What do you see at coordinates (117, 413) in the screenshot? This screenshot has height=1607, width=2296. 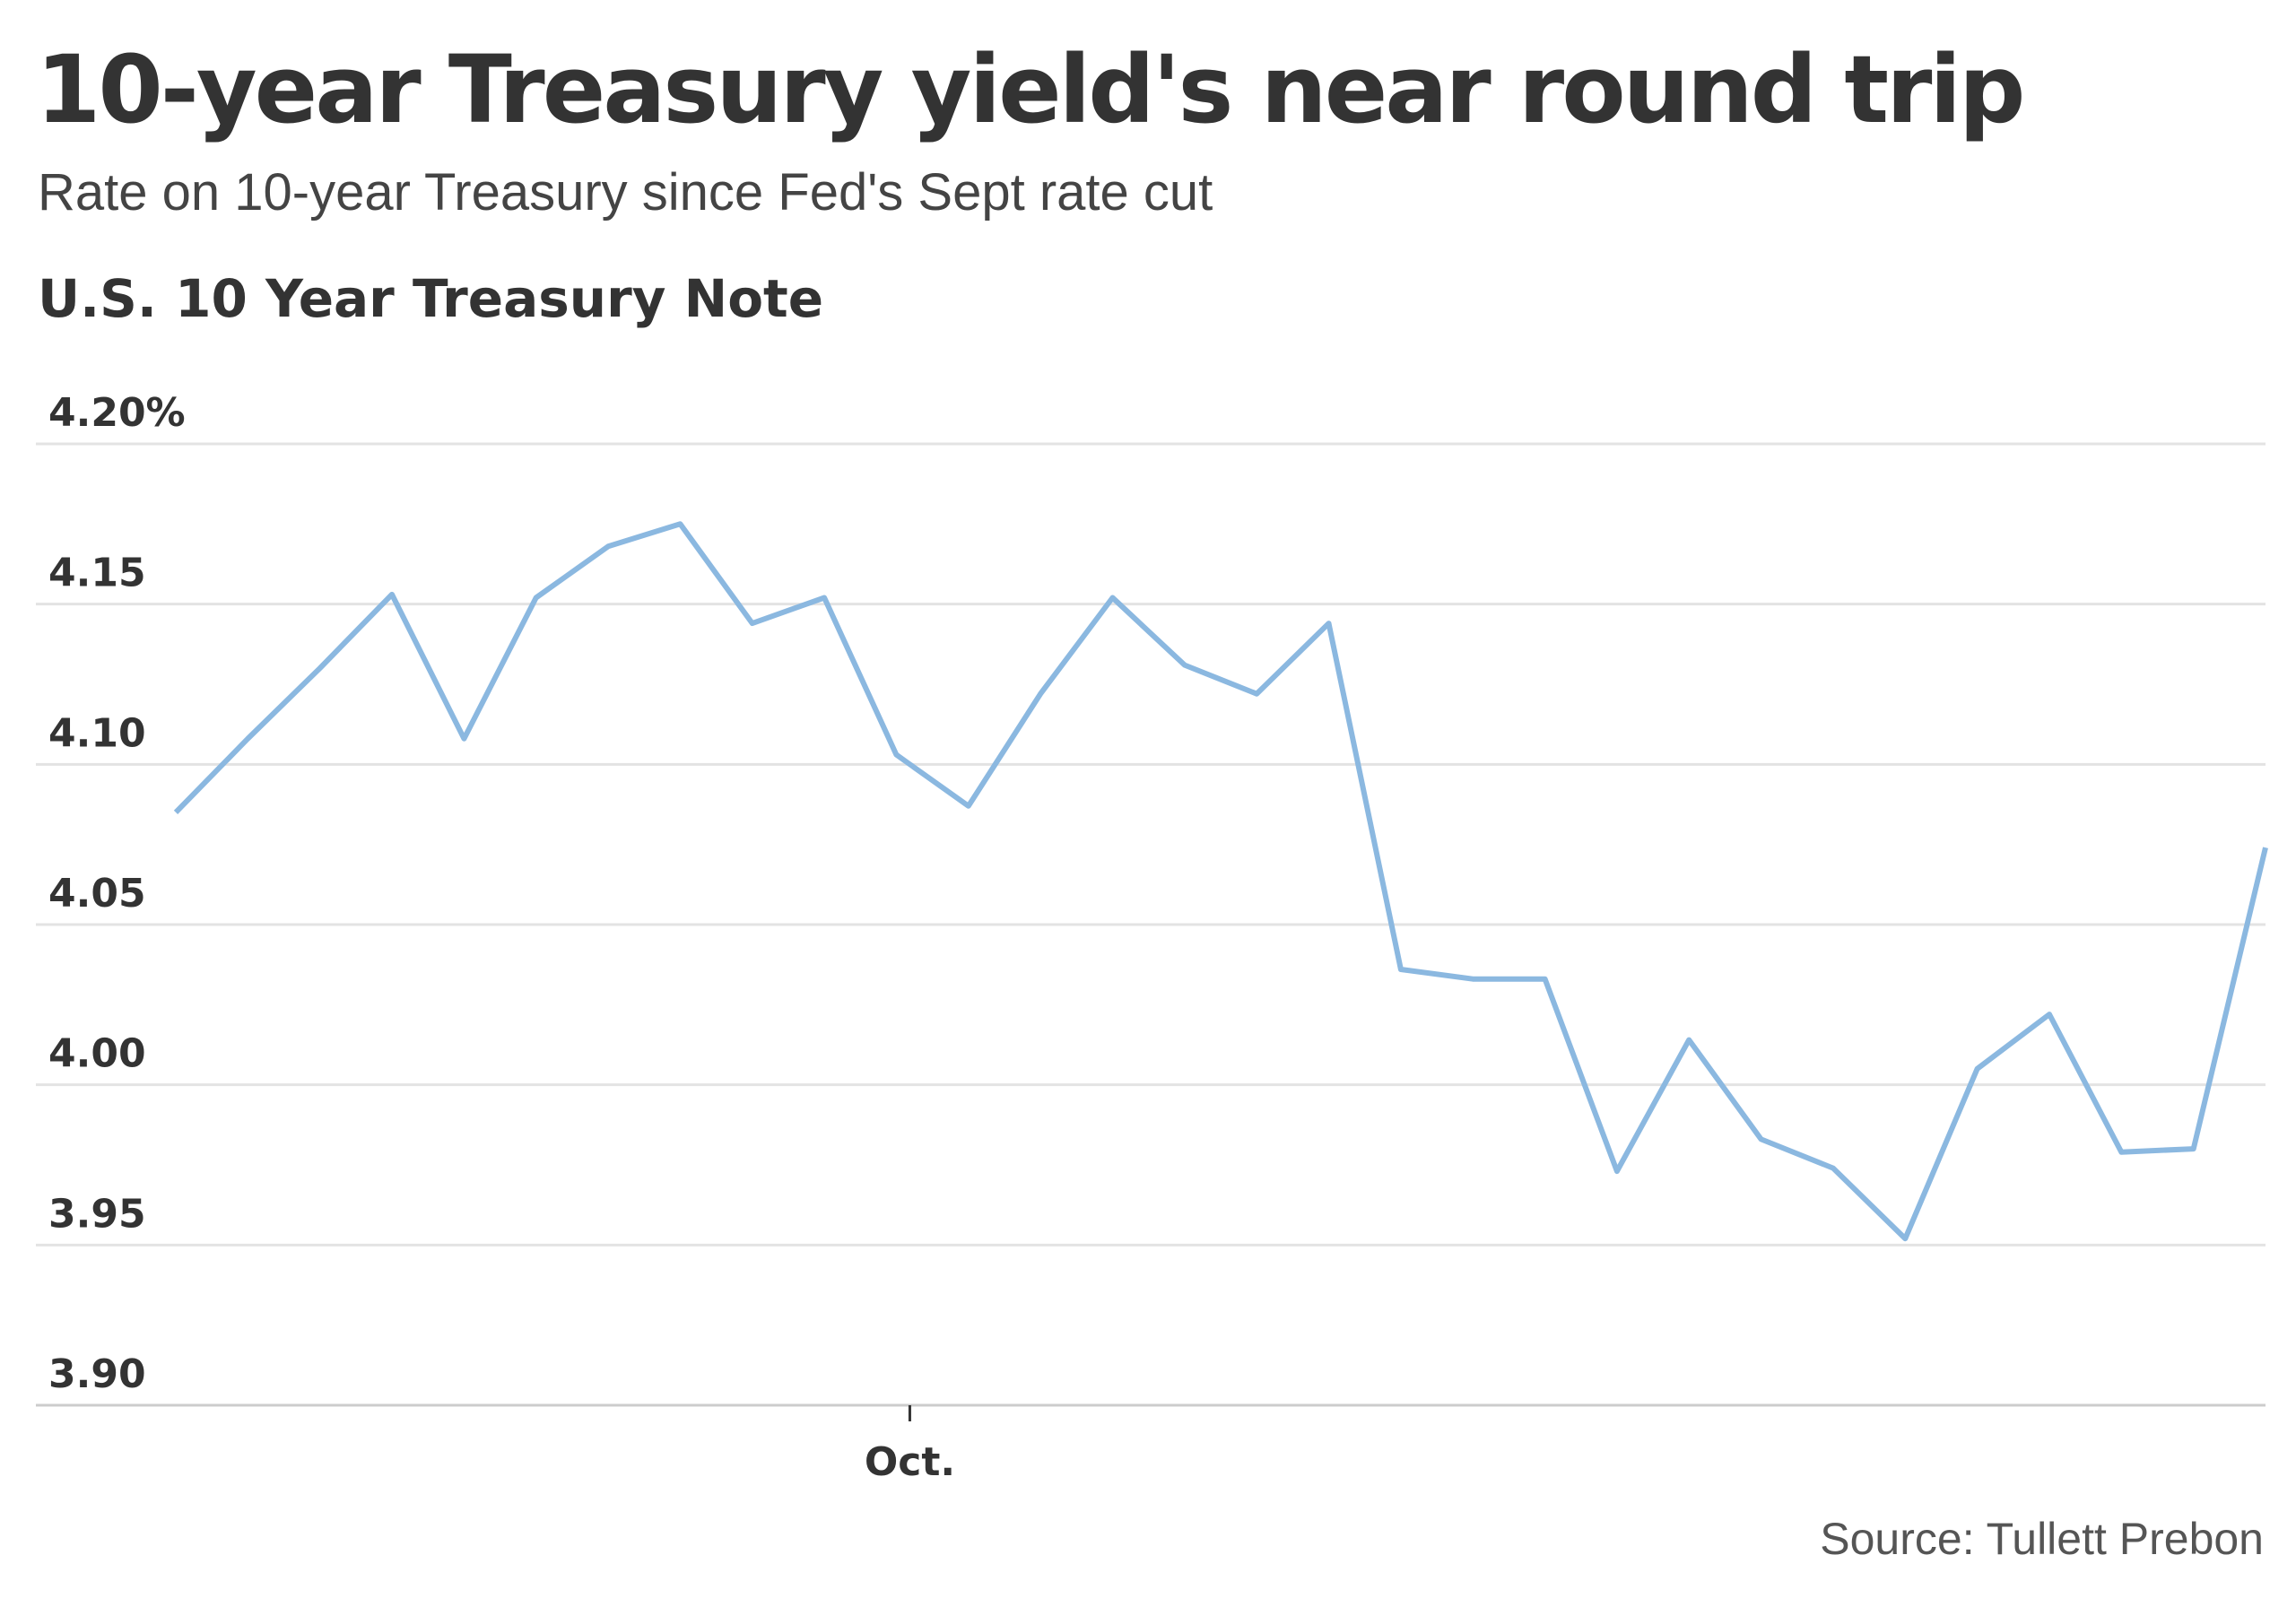 I see `y-tick-label: 4.20%` at bounding box center [117, 413].